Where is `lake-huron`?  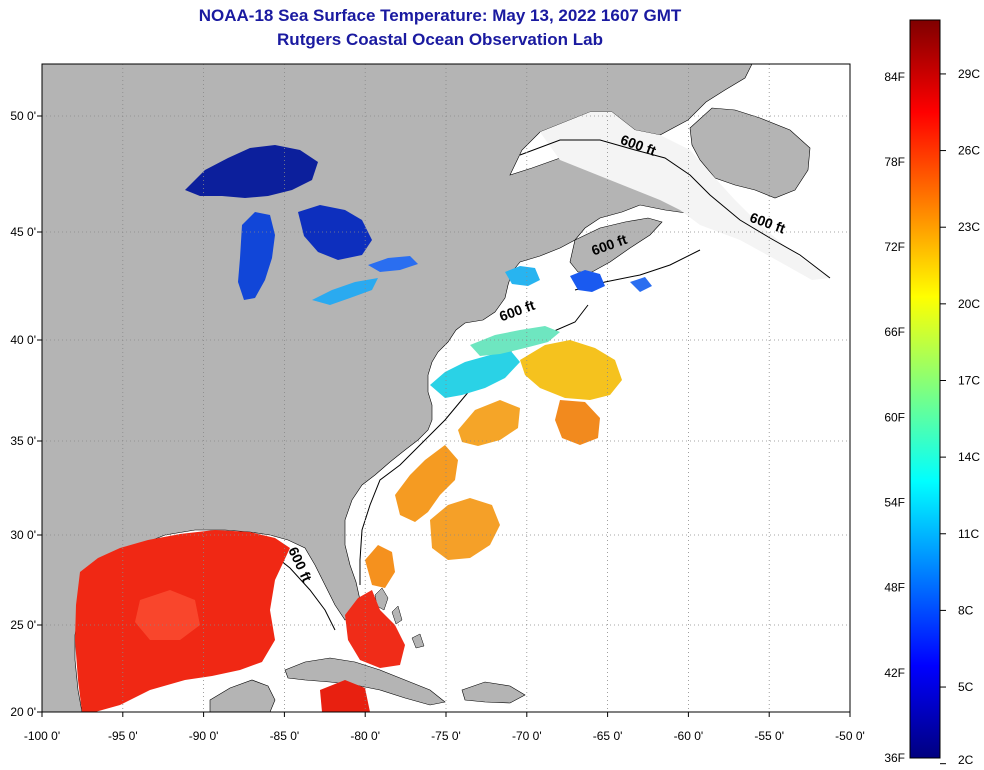 lake-huron is located at coordinates (335, 232).